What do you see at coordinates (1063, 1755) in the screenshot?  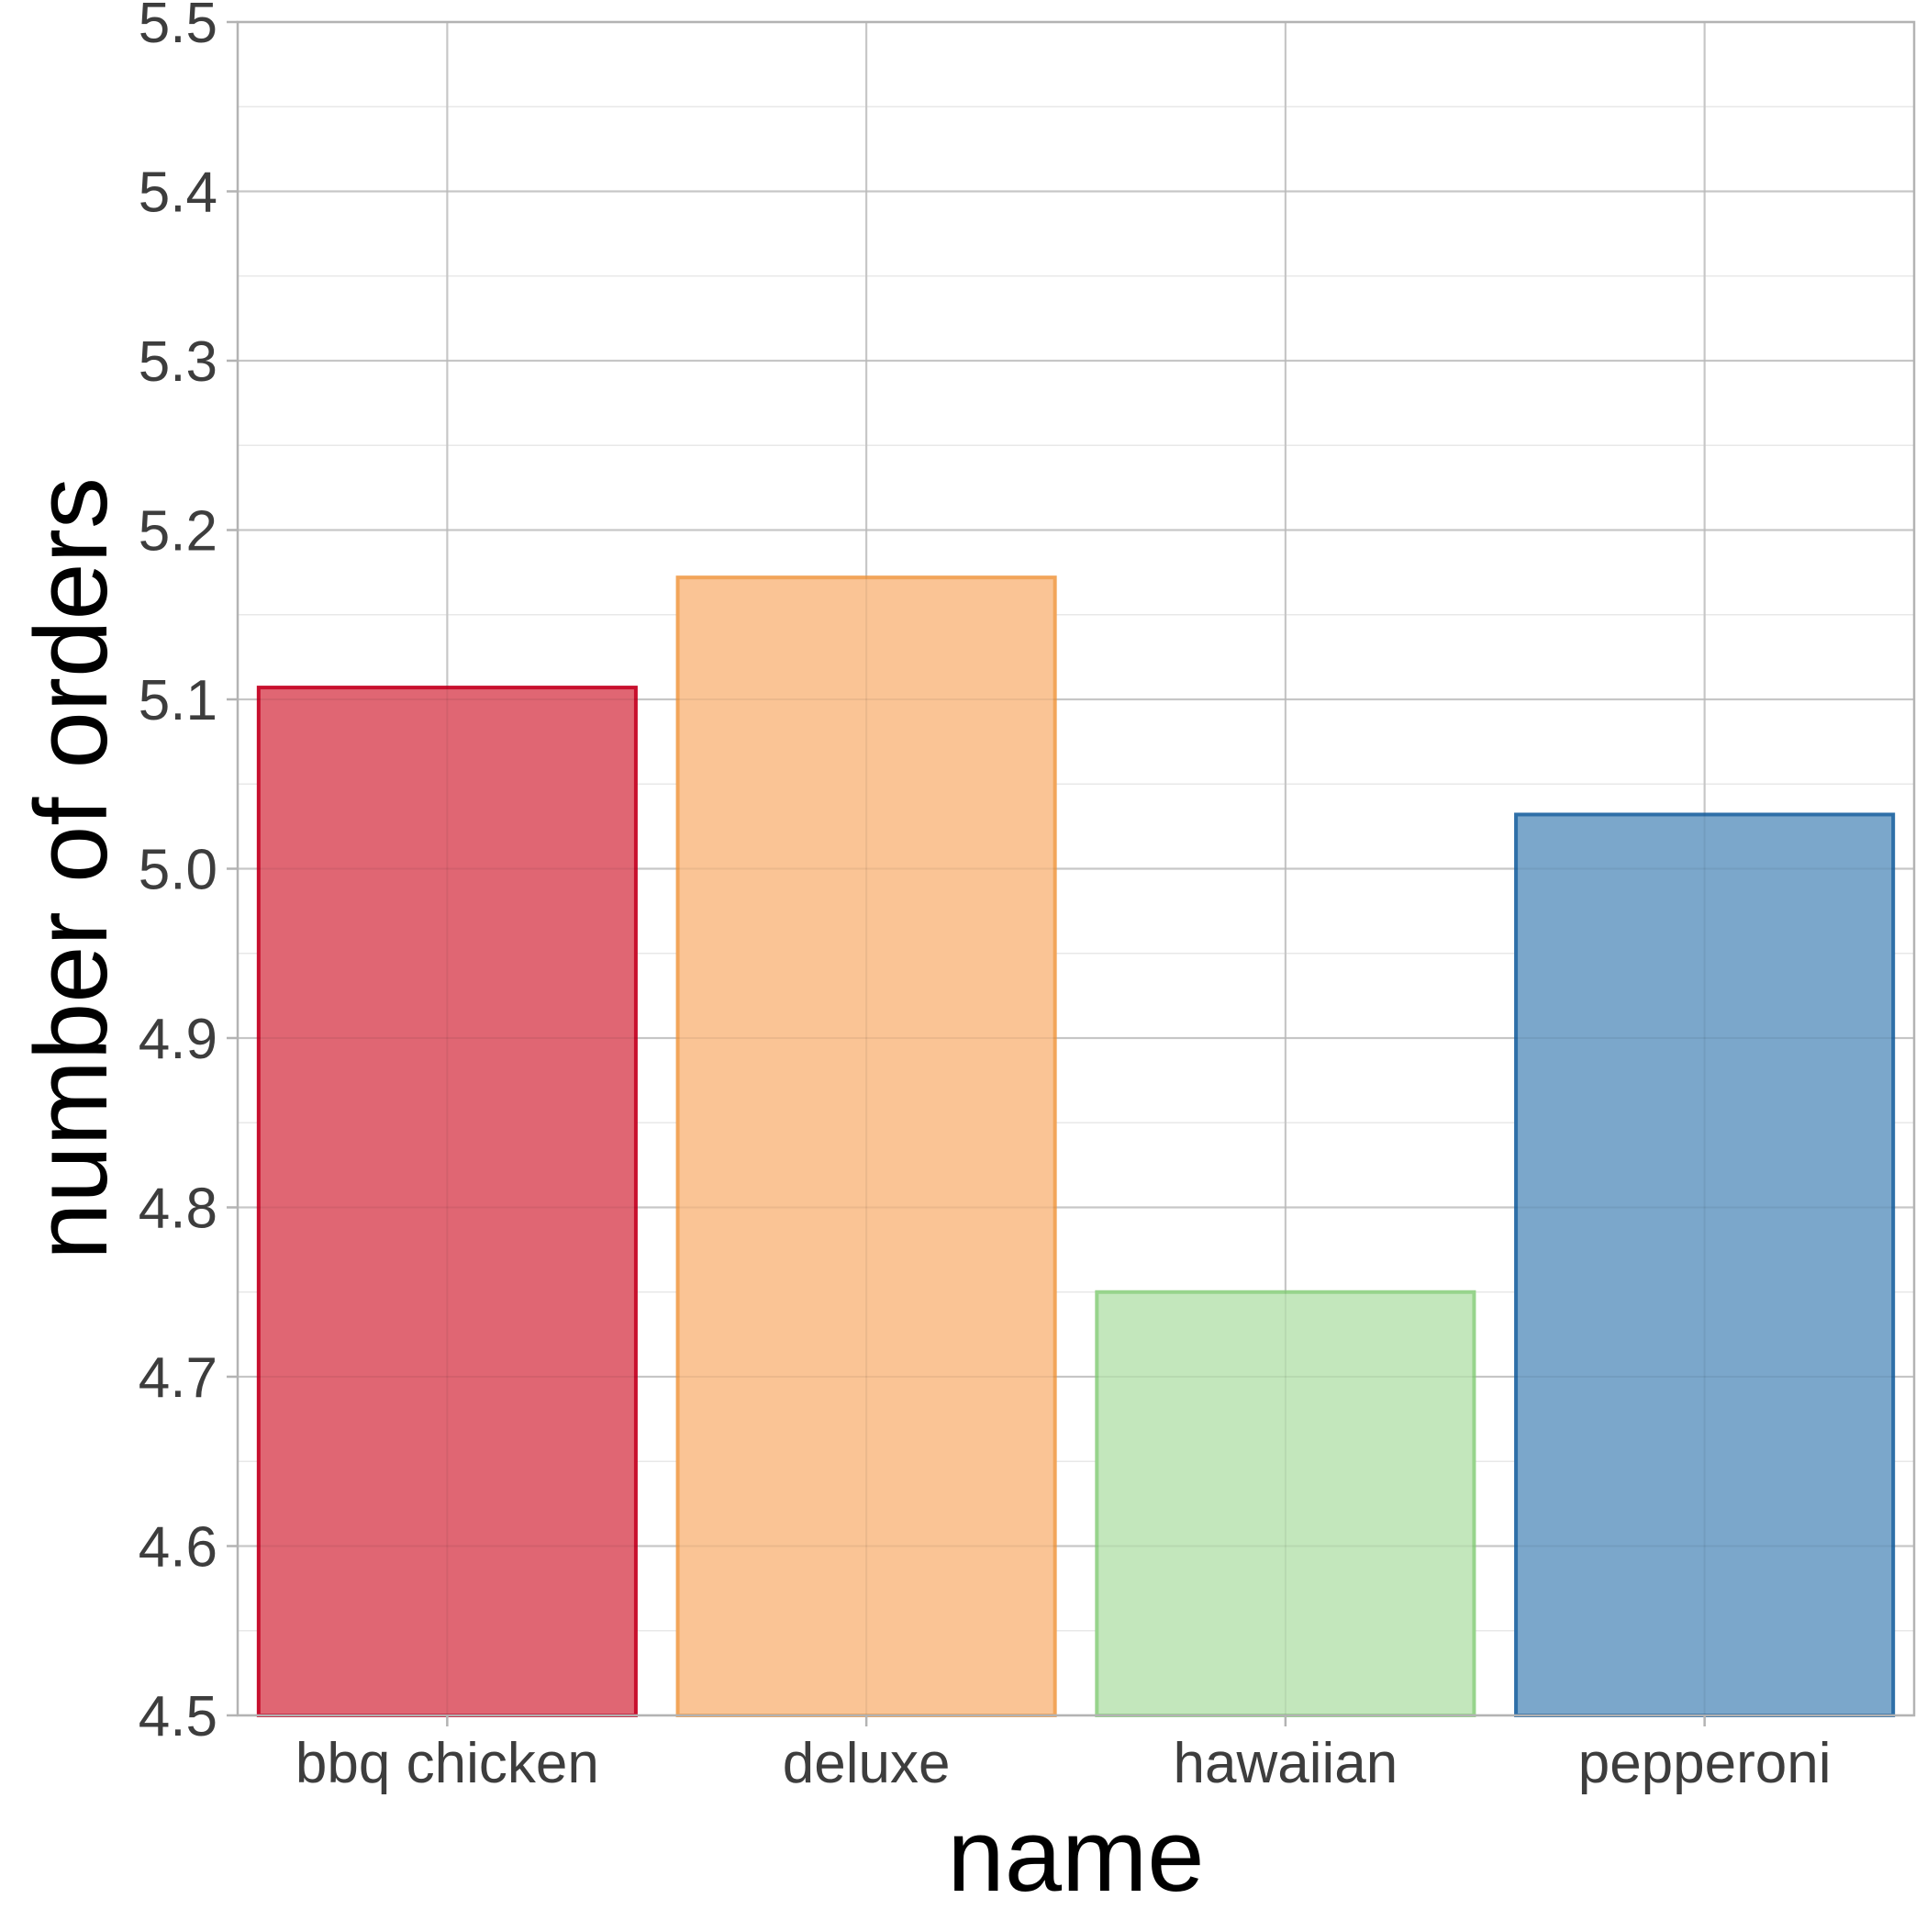 I see `x-axis: bbq chicken deluxe hawaiian pepperoni` at bounding box center [1063, 1755].